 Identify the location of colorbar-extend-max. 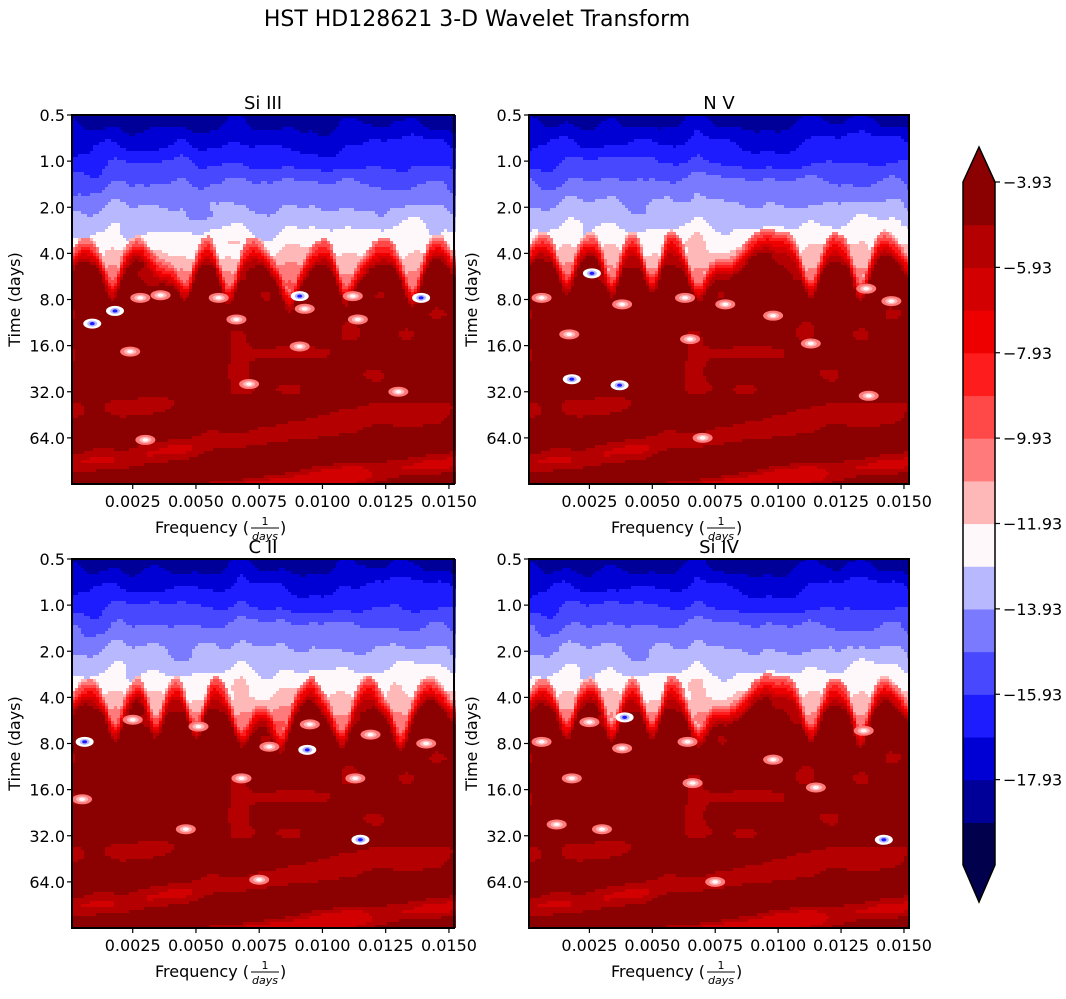
(979, 164).